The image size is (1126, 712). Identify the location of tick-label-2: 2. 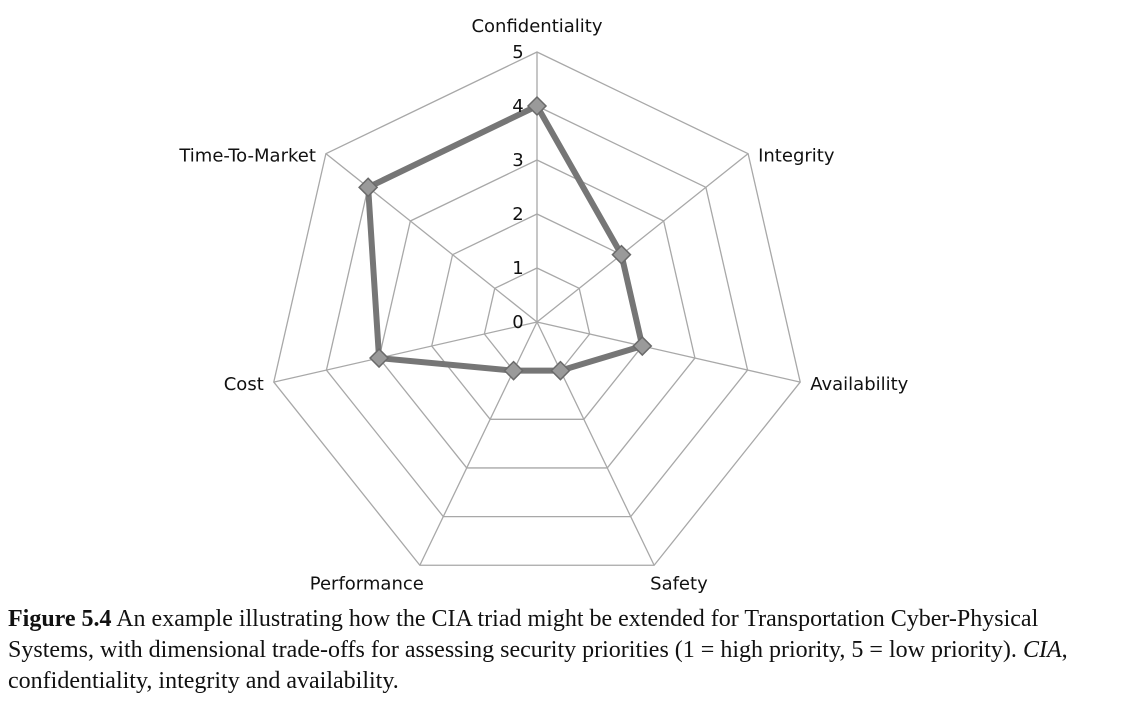
(517, 214).